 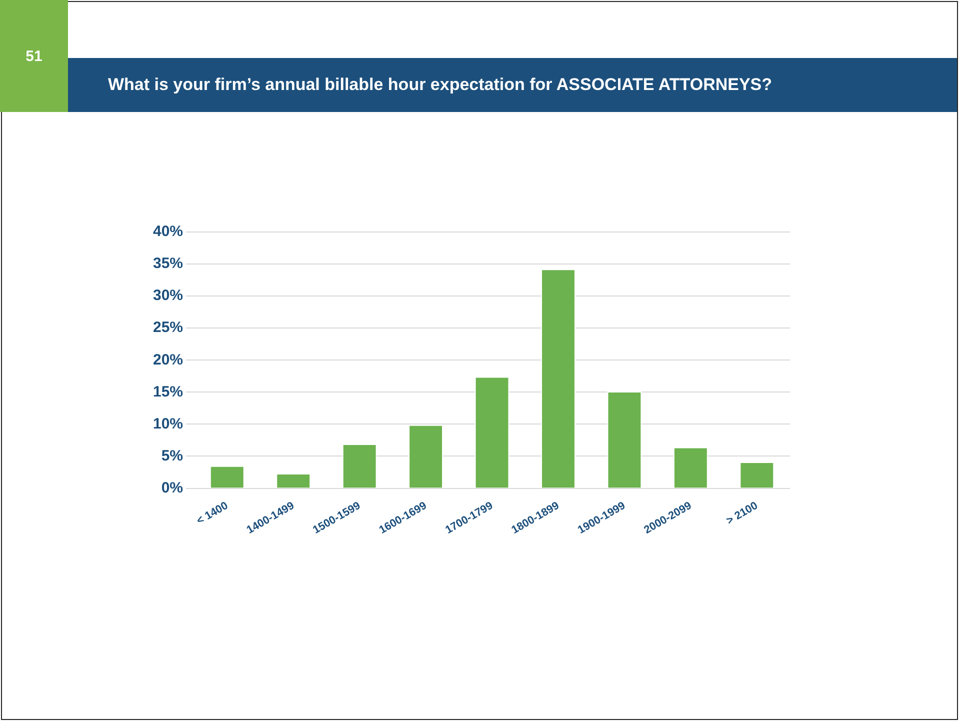 What do you see at coordinates (172, 455) in the screenshot?
I see `y-tick-label: 5%` at bounding box center [172, 455].